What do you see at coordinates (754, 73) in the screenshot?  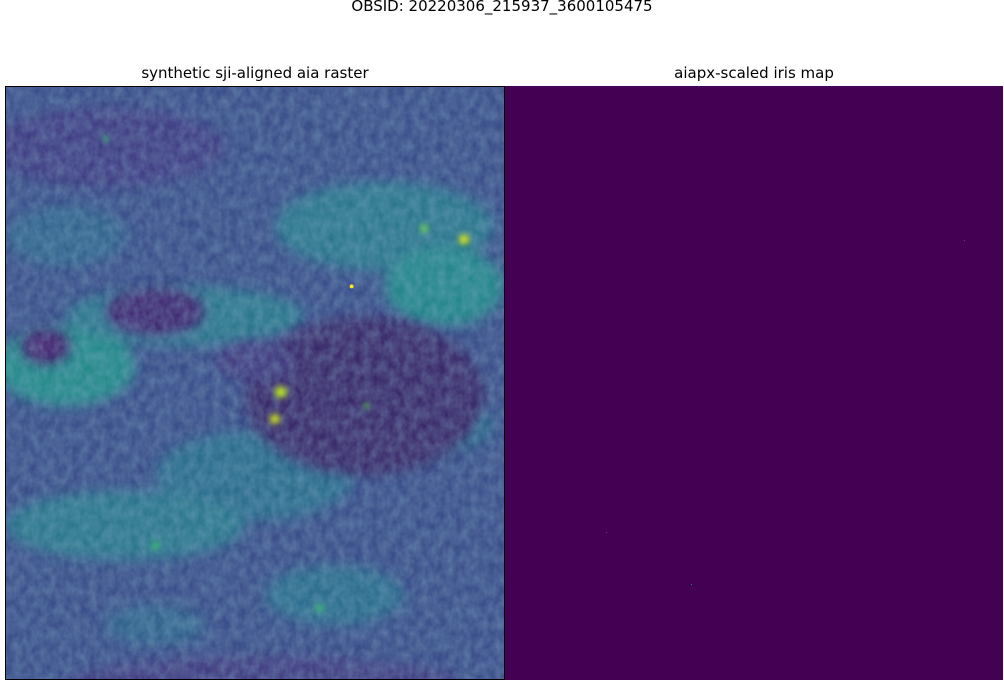 I see `right-panel-title: aiapx-scaled iris map` at bounding box center [754, 73].